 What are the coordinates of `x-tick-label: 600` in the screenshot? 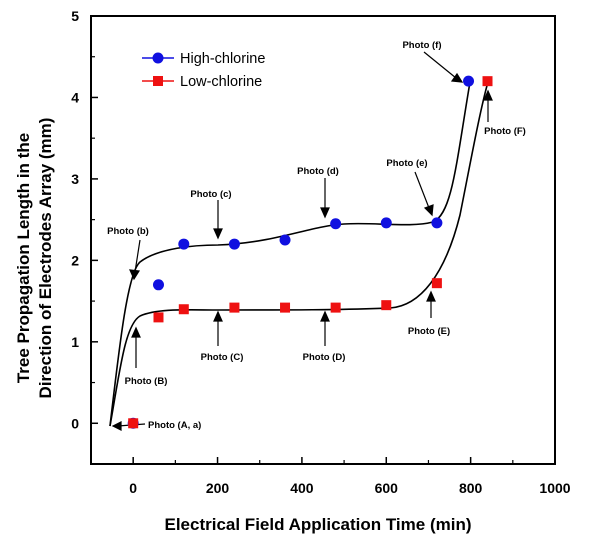 It's located at (387, 488).